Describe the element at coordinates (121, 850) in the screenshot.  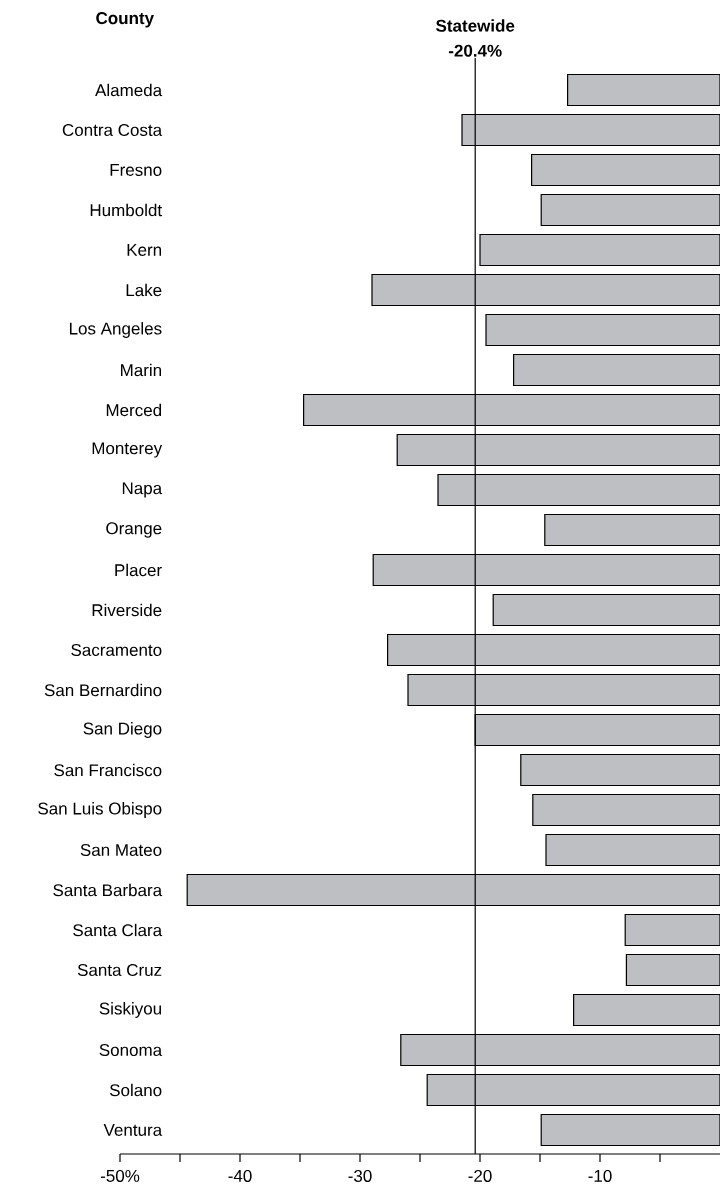
I see `y-tick-label: San Mateo` at that location.